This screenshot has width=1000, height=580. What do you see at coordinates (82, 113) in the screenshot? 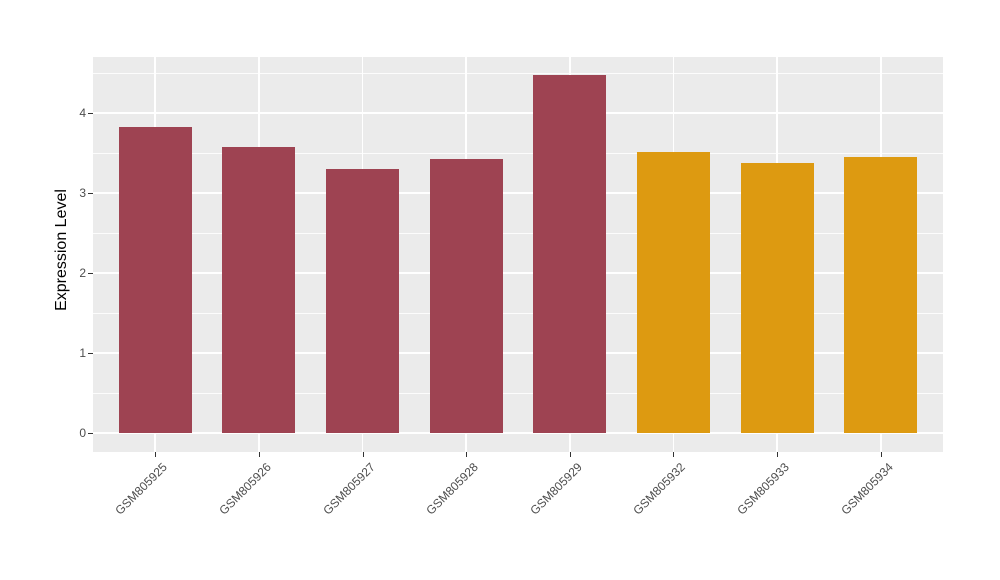
I see `y-tick-label: 4` at bounding box center [82, 113].